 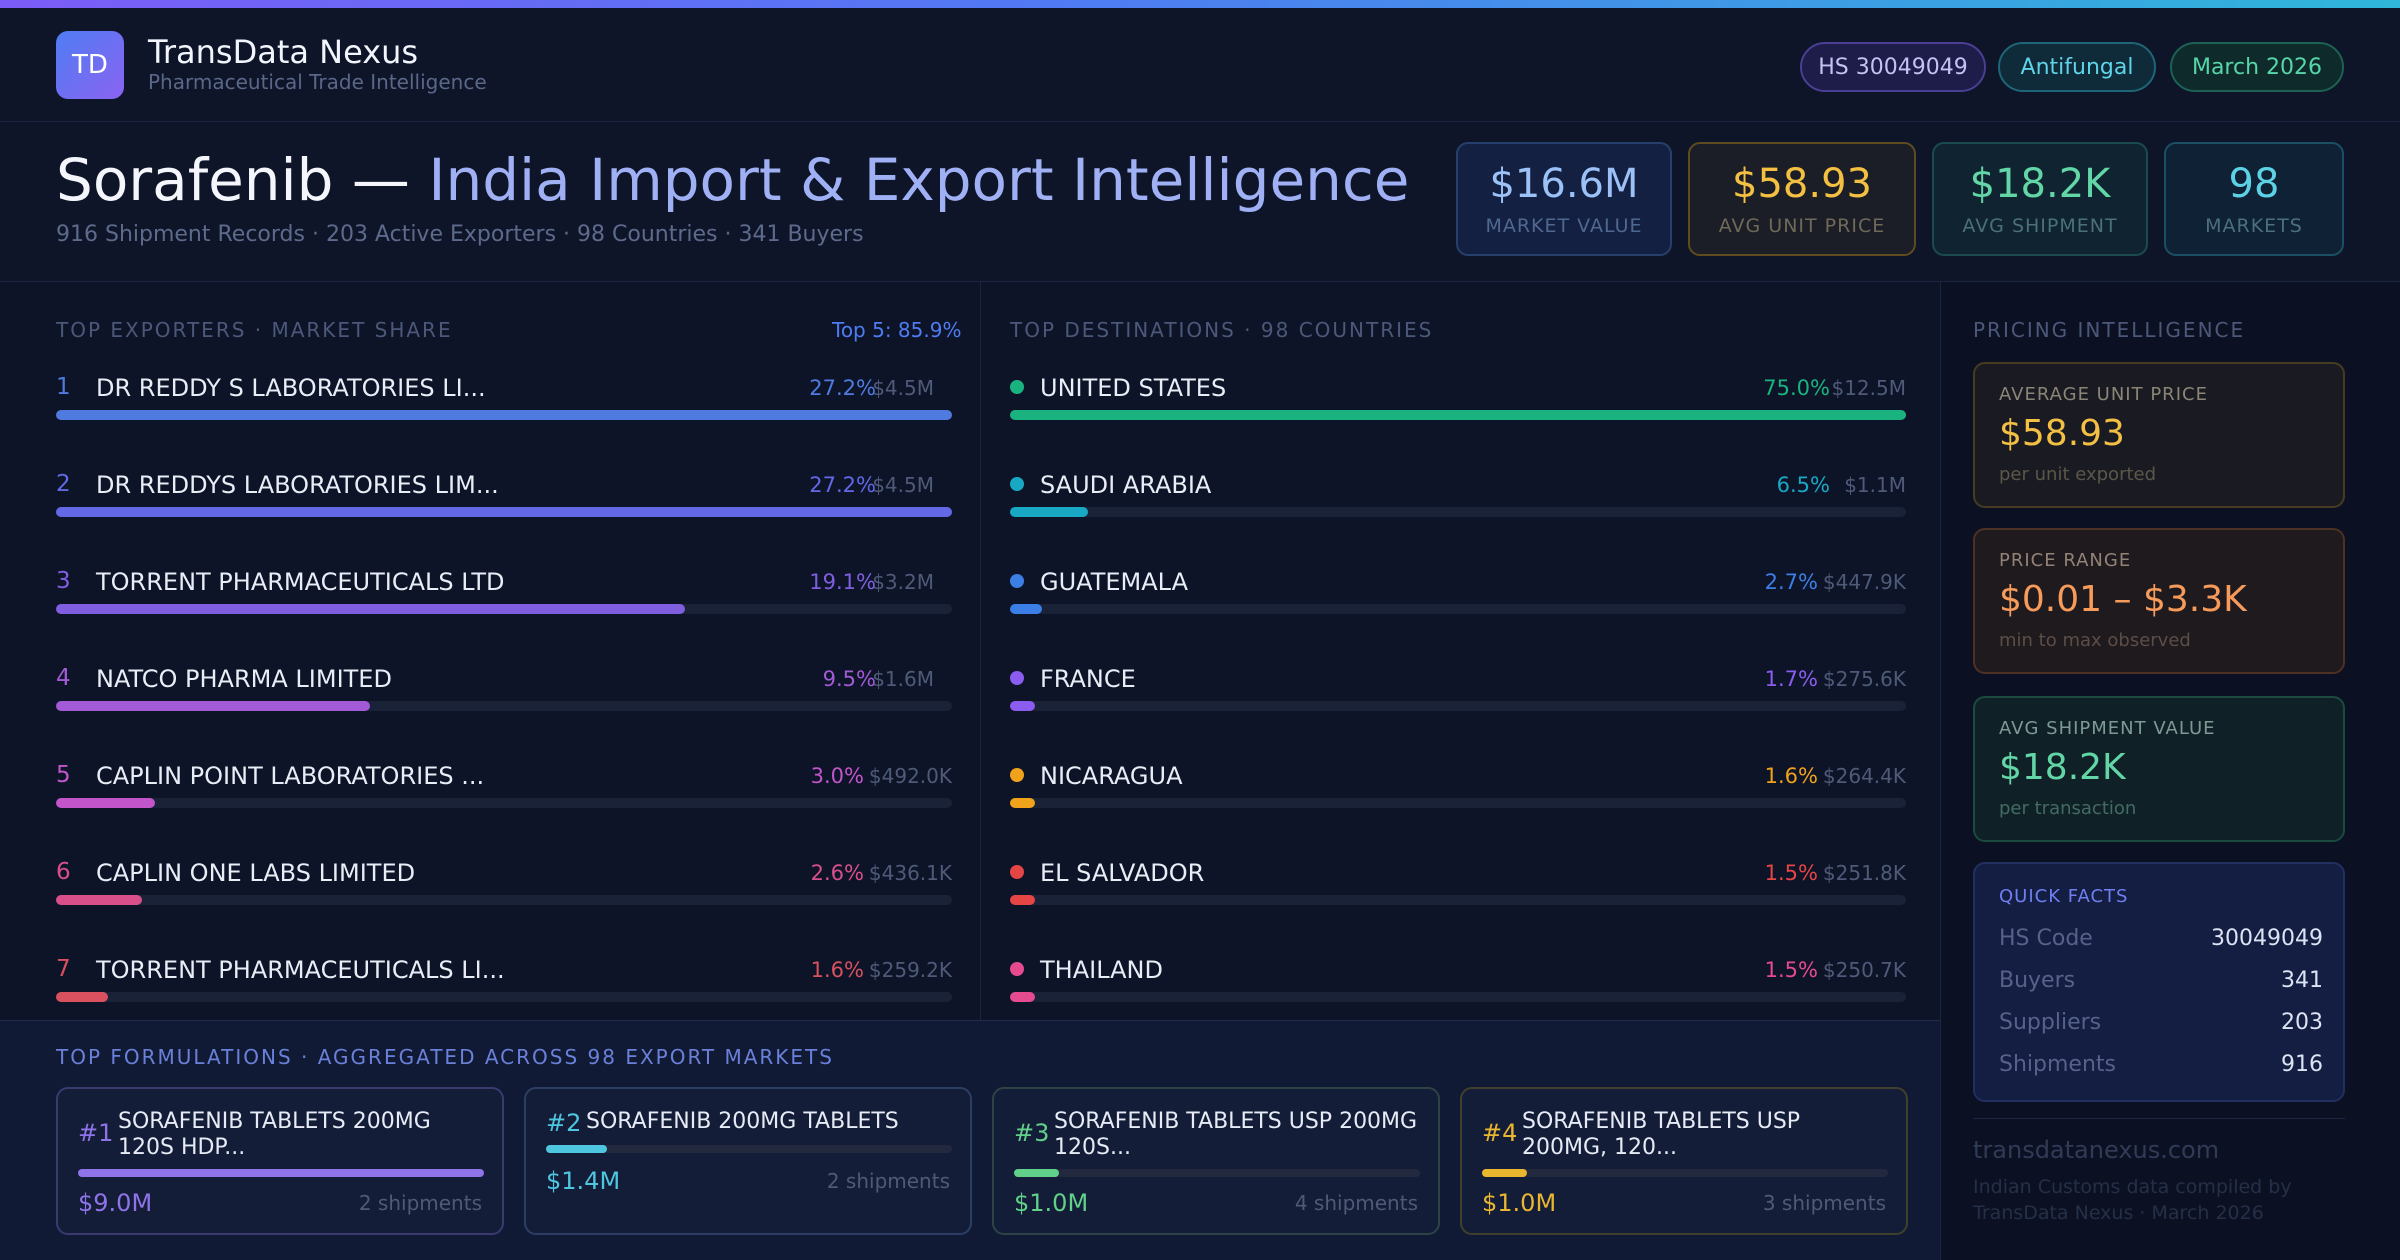 What do you see at coordinates (300, 582) in the screenshot?
I see `exporter-name: TORRENT PHARMACEUTICALS LTD` at bounding box center [300, 582].